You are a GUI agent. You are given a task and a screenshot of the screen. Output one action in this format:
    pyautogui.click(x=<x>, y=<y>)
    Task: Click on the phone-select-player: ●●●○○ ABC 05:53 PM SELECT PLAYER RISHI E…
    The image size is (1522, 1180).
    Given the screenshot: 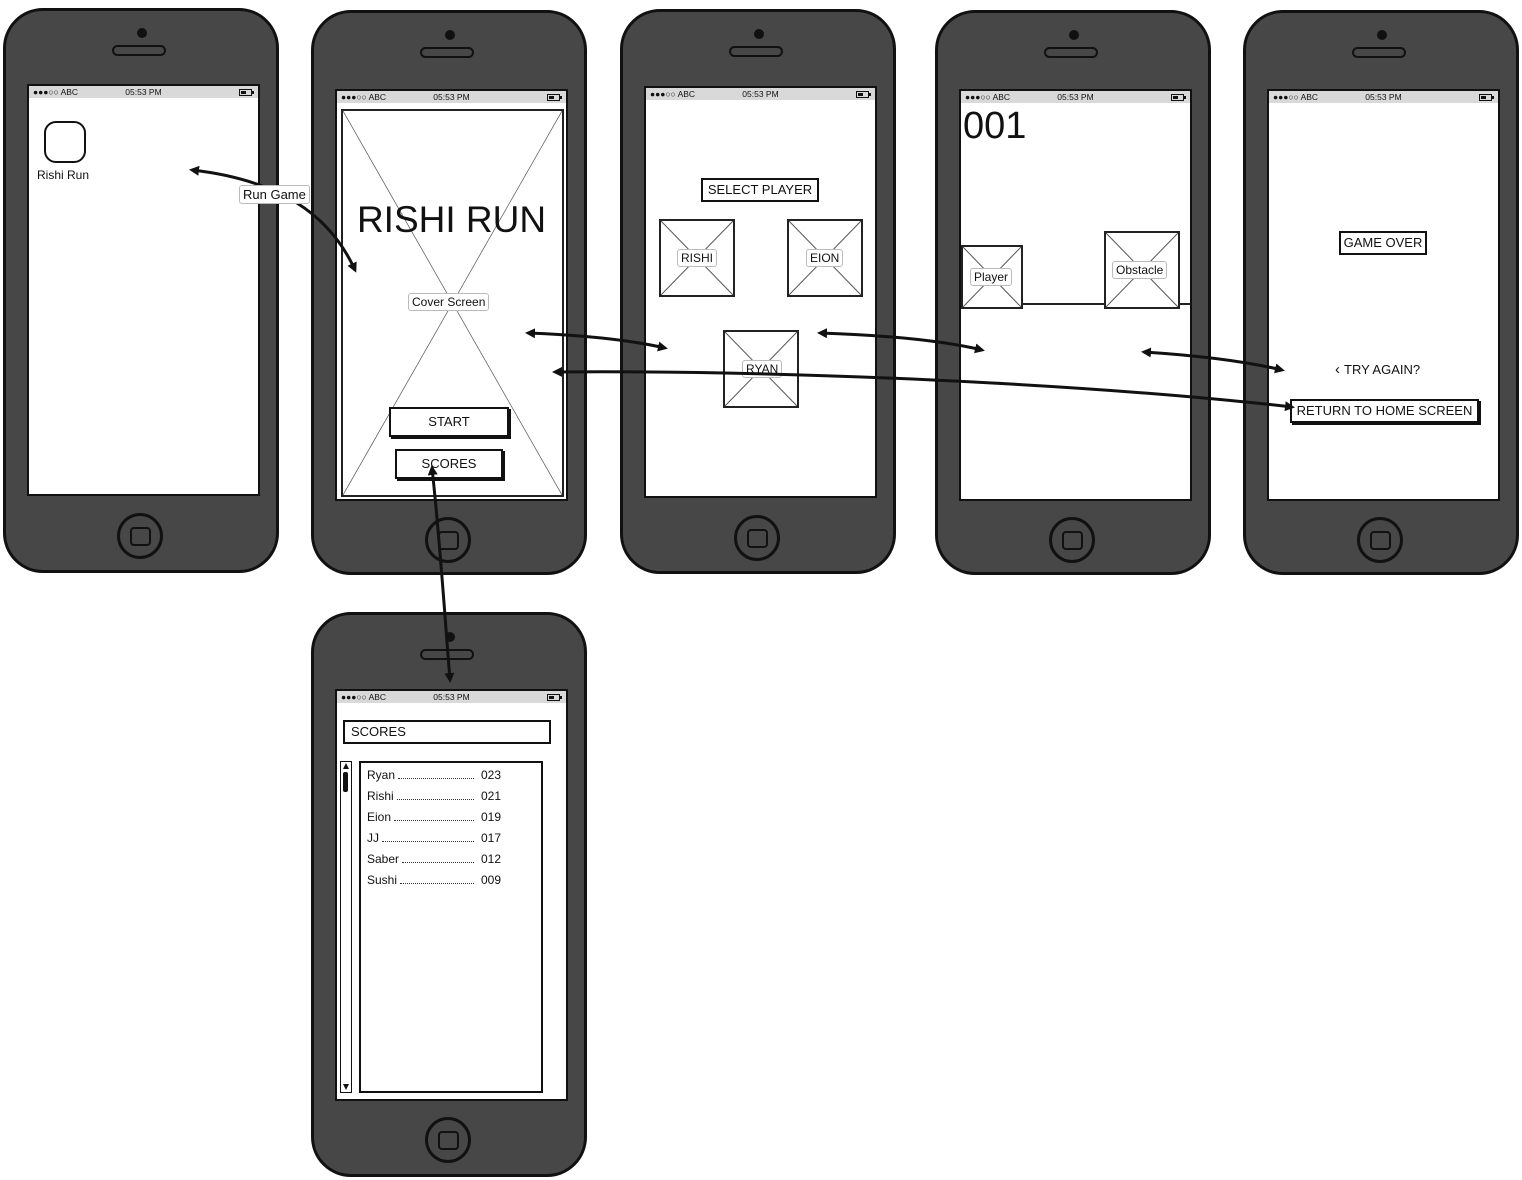 What is the action you would take?
    pyautogui.click(x=758, y=291)
    